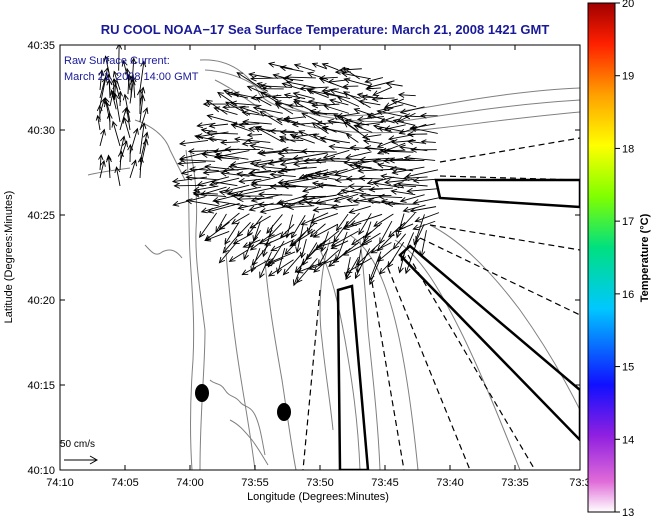  What do you see at coordinates (125, 483) in the screenshot?
I see `x-tick-label: 74:05` at bounding box center [125, 483].